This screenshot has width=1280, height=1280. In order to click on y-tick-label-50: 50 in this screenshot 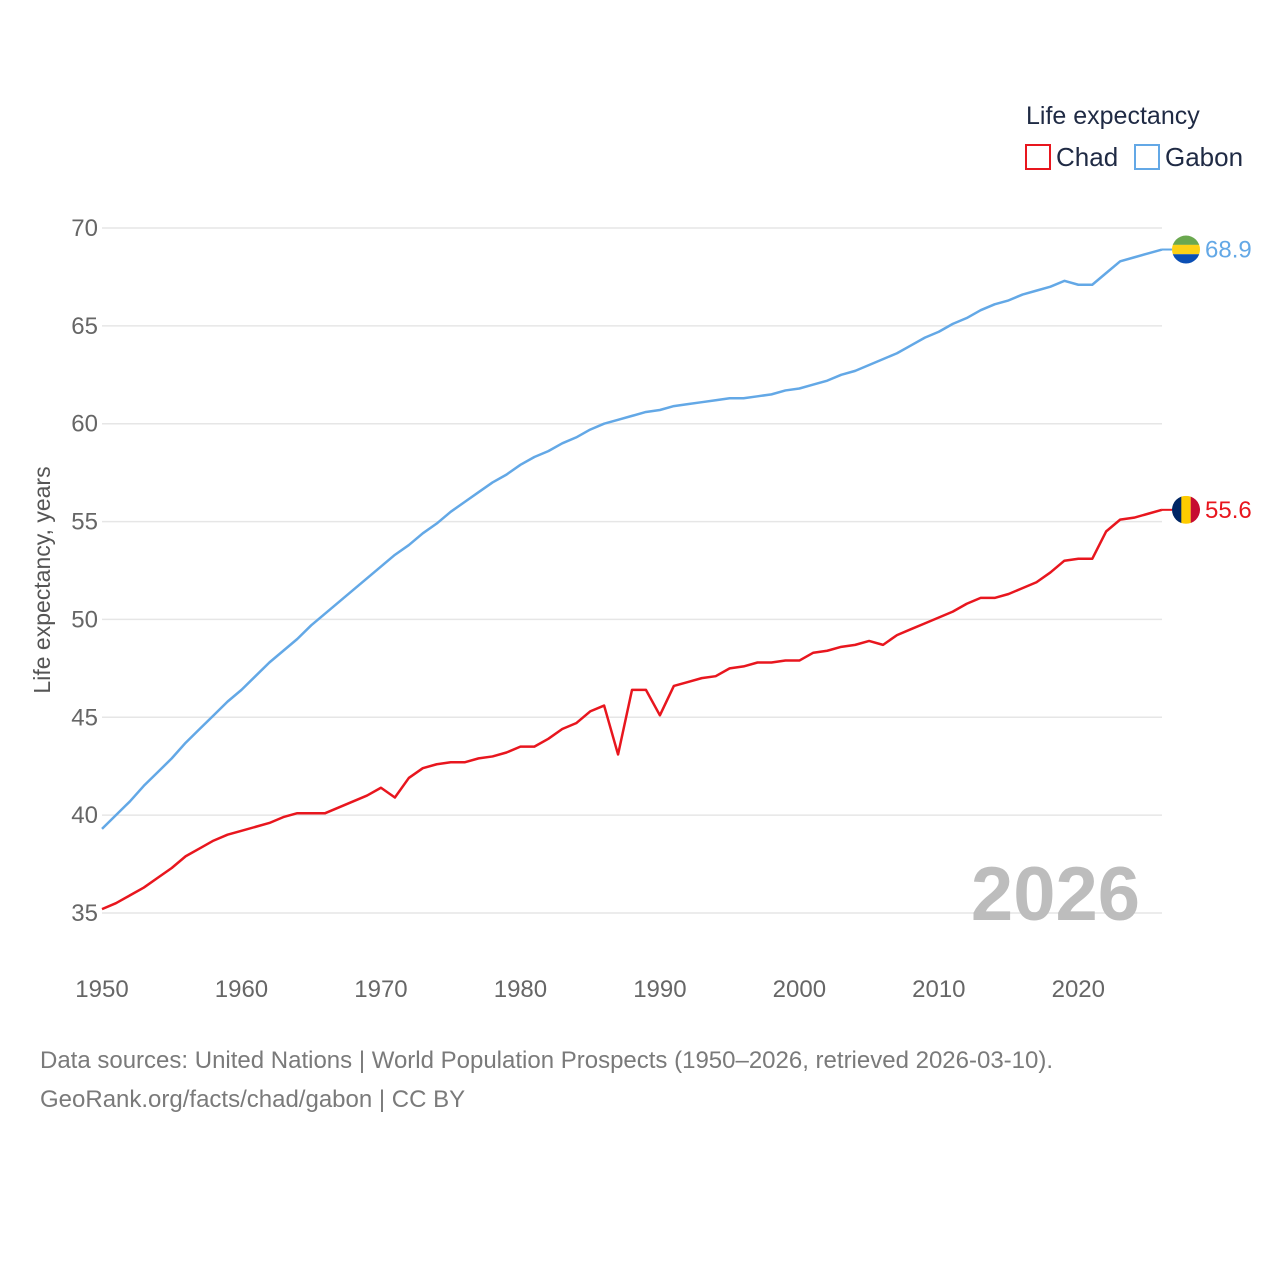, I will do `click(84, 619)`.